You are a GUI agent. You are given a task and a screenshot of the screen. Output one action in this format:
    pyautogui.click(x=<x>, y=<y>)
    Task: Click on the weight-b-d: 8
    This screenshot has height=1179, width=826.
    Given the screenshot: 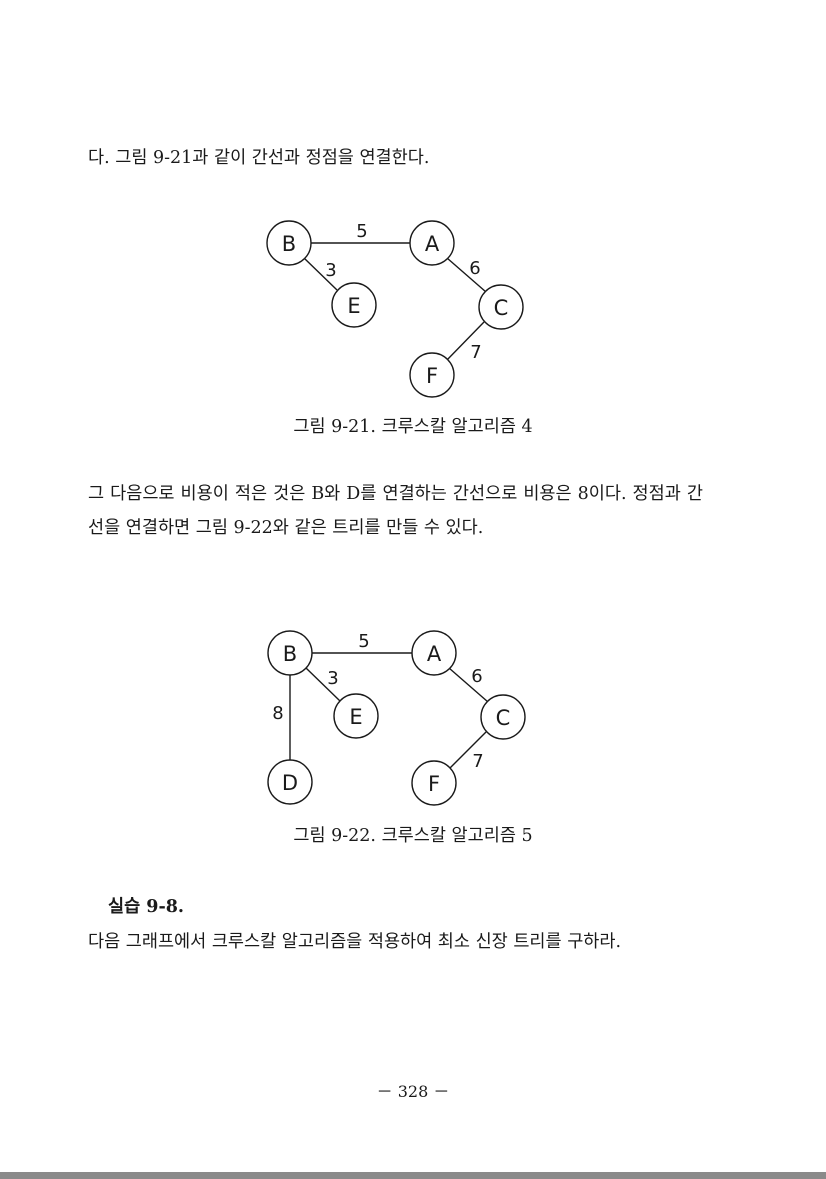 What is the action you would take?
    pyautogui.click(x=277, y=713)
    